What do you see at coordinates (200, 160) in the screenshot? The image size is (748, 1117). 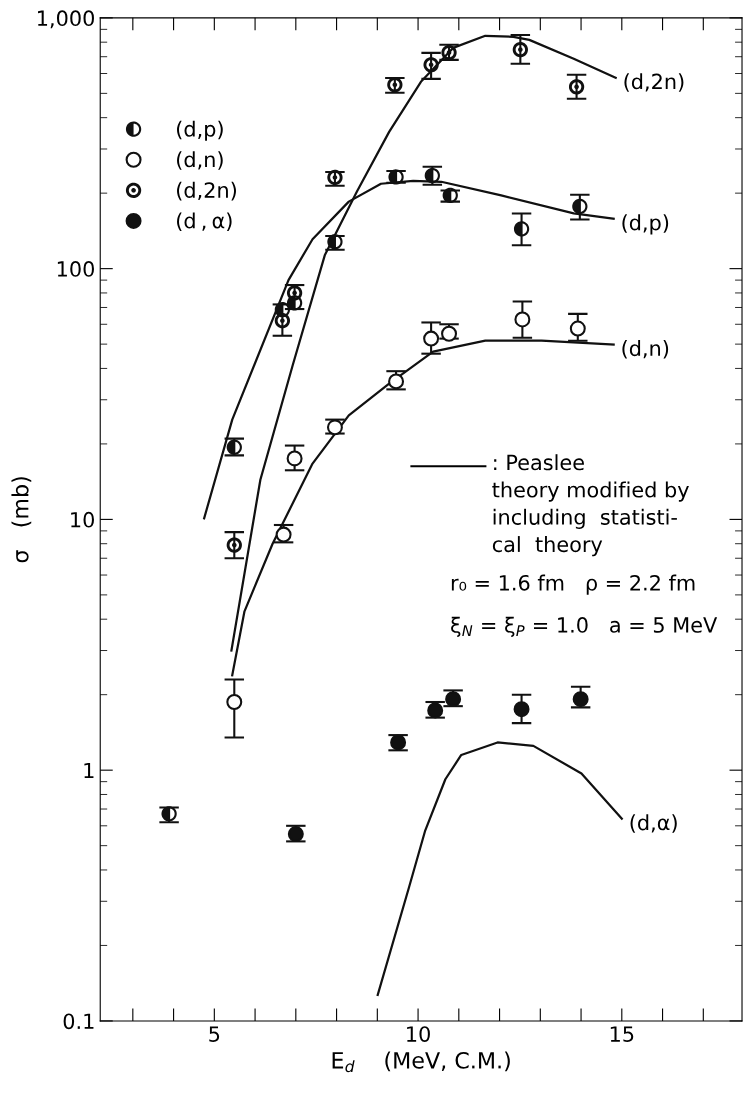 I see `legend-label: (d,n)` at bounding box center [200, 160].